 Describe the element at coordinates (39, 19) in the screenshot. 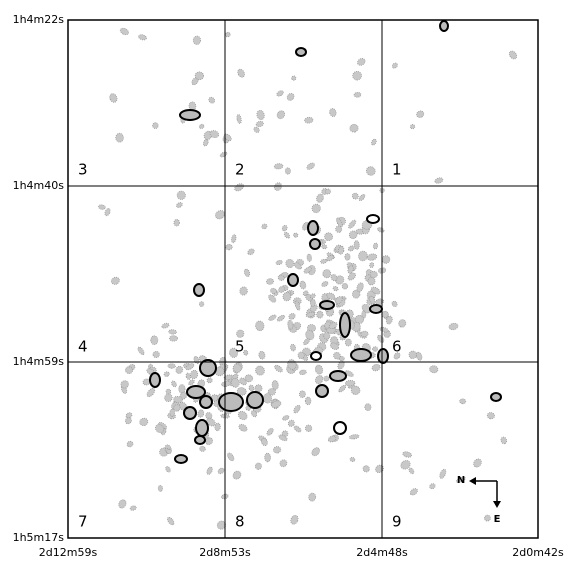

I see `y-axis-label: 1h4m22s` at that location.